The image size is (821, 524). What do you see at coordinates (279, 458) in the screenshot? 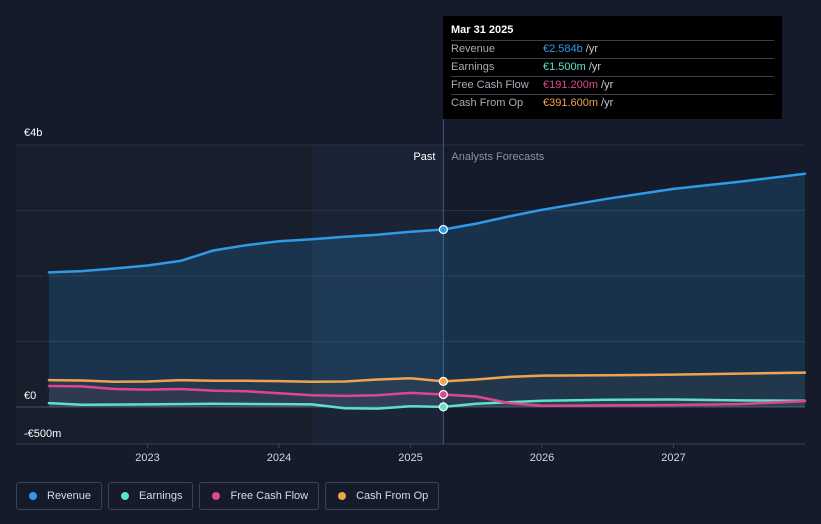
I see `x-tick-label: 2024` at bounding box center [279, 458].